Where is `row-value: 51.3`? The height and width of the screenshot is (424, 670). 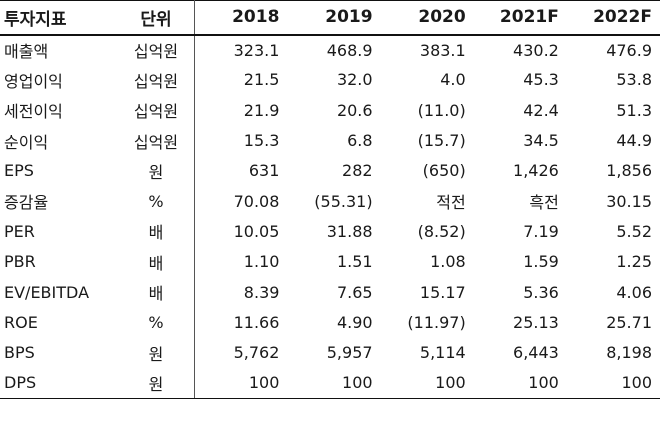 row-value: 51.3 is located at coordinates (634, 110).